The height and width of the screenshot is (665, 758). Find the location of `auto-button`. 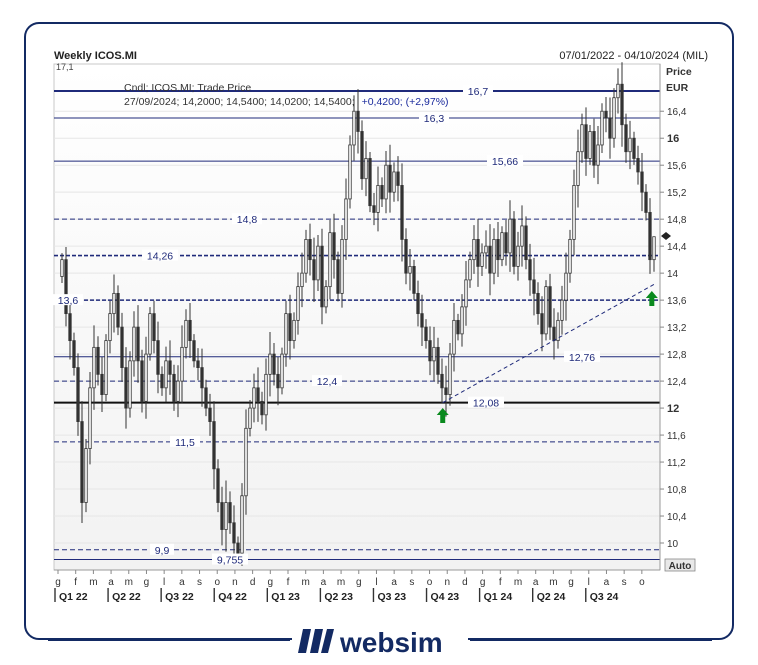

auto-button is located at coordinates (680, 565).